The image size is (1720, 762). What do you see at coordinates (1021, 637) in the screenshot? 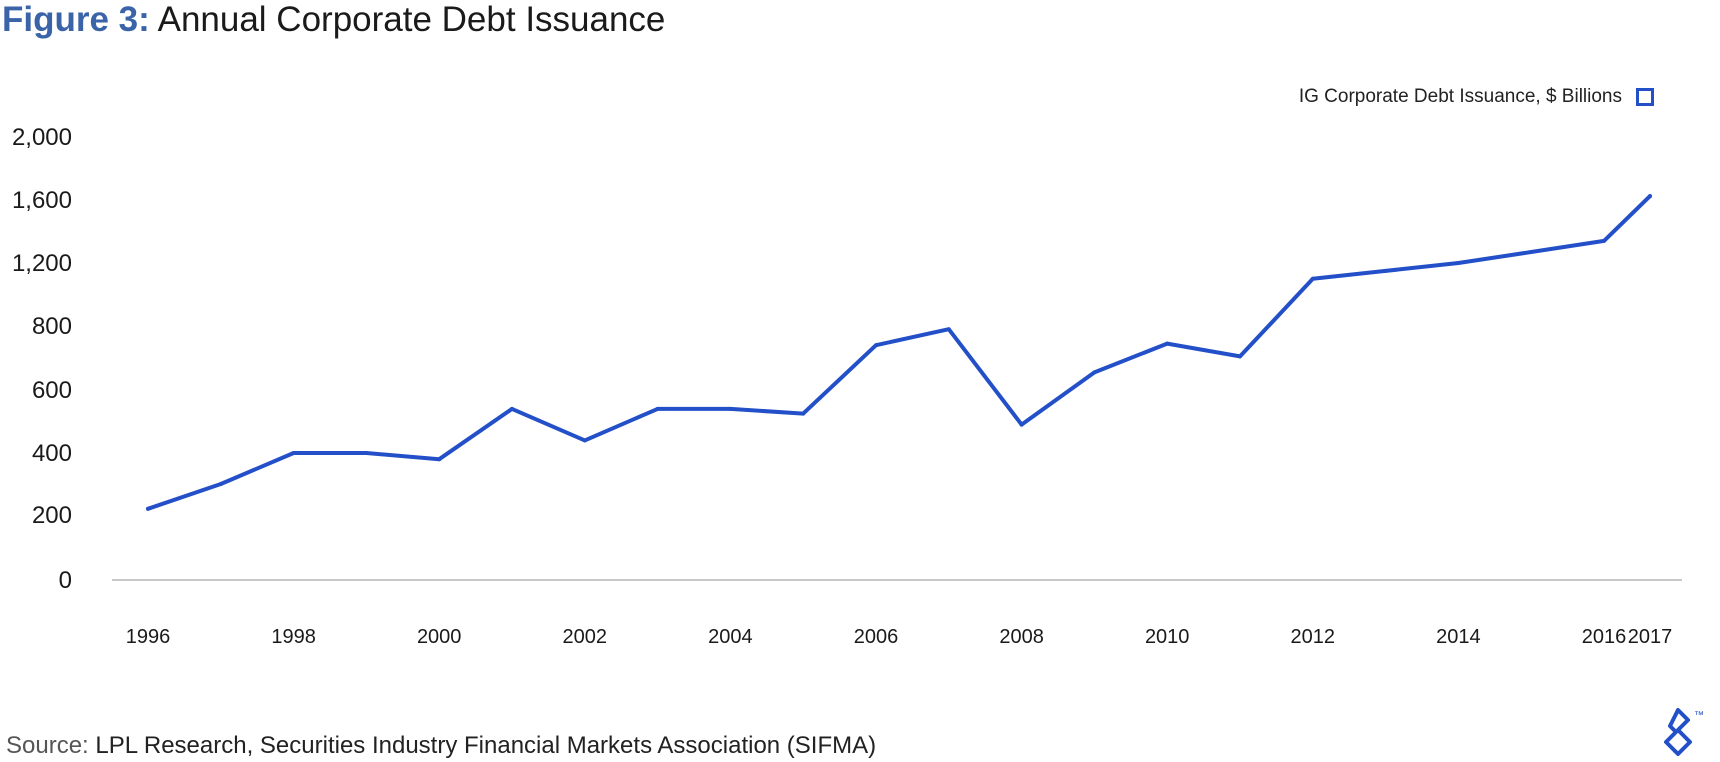
I see `x-tick-label: 2008` at bounding box center [1021, 637].